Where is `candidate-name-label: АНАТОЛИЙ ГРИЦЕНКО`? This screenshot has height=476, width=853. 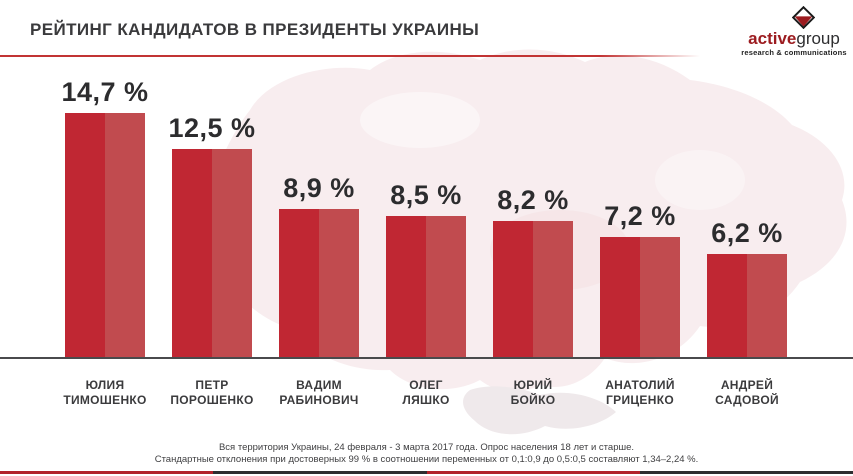
candidate-name-label: АНАТОЛИЙ ГРИЦЕНКО is located at coordinates (640, 392).